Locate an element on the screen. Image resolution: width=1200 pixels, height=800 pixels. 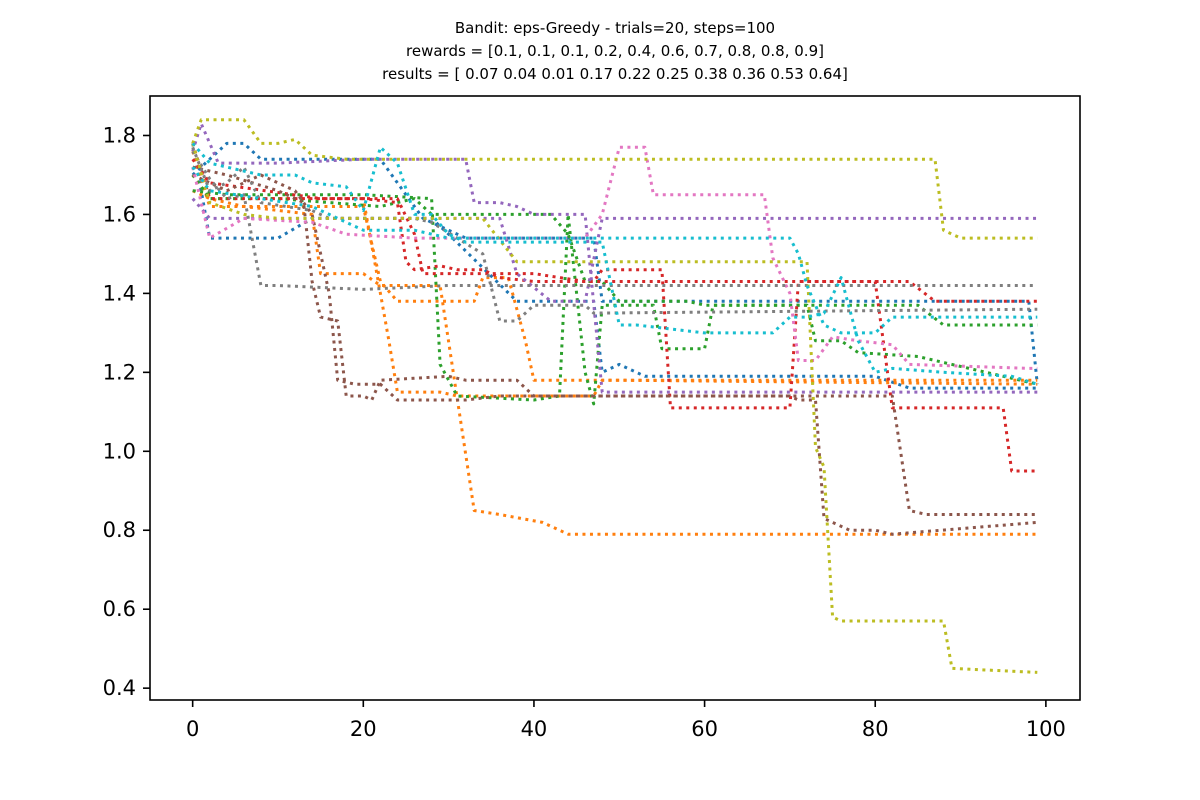
x-tick-label: 0 is located at coordinates (192, 729).